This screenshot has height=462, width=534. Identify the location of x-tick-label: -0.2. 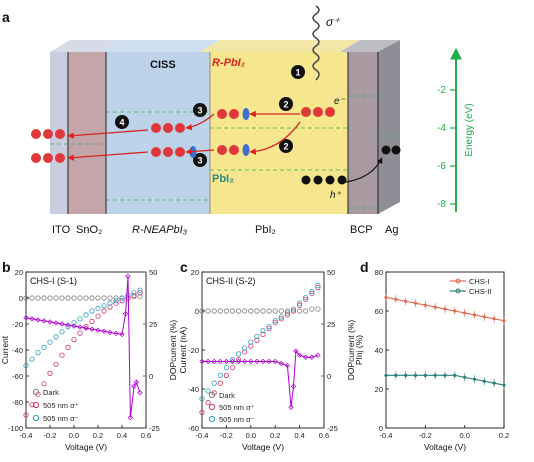
(50, 435).